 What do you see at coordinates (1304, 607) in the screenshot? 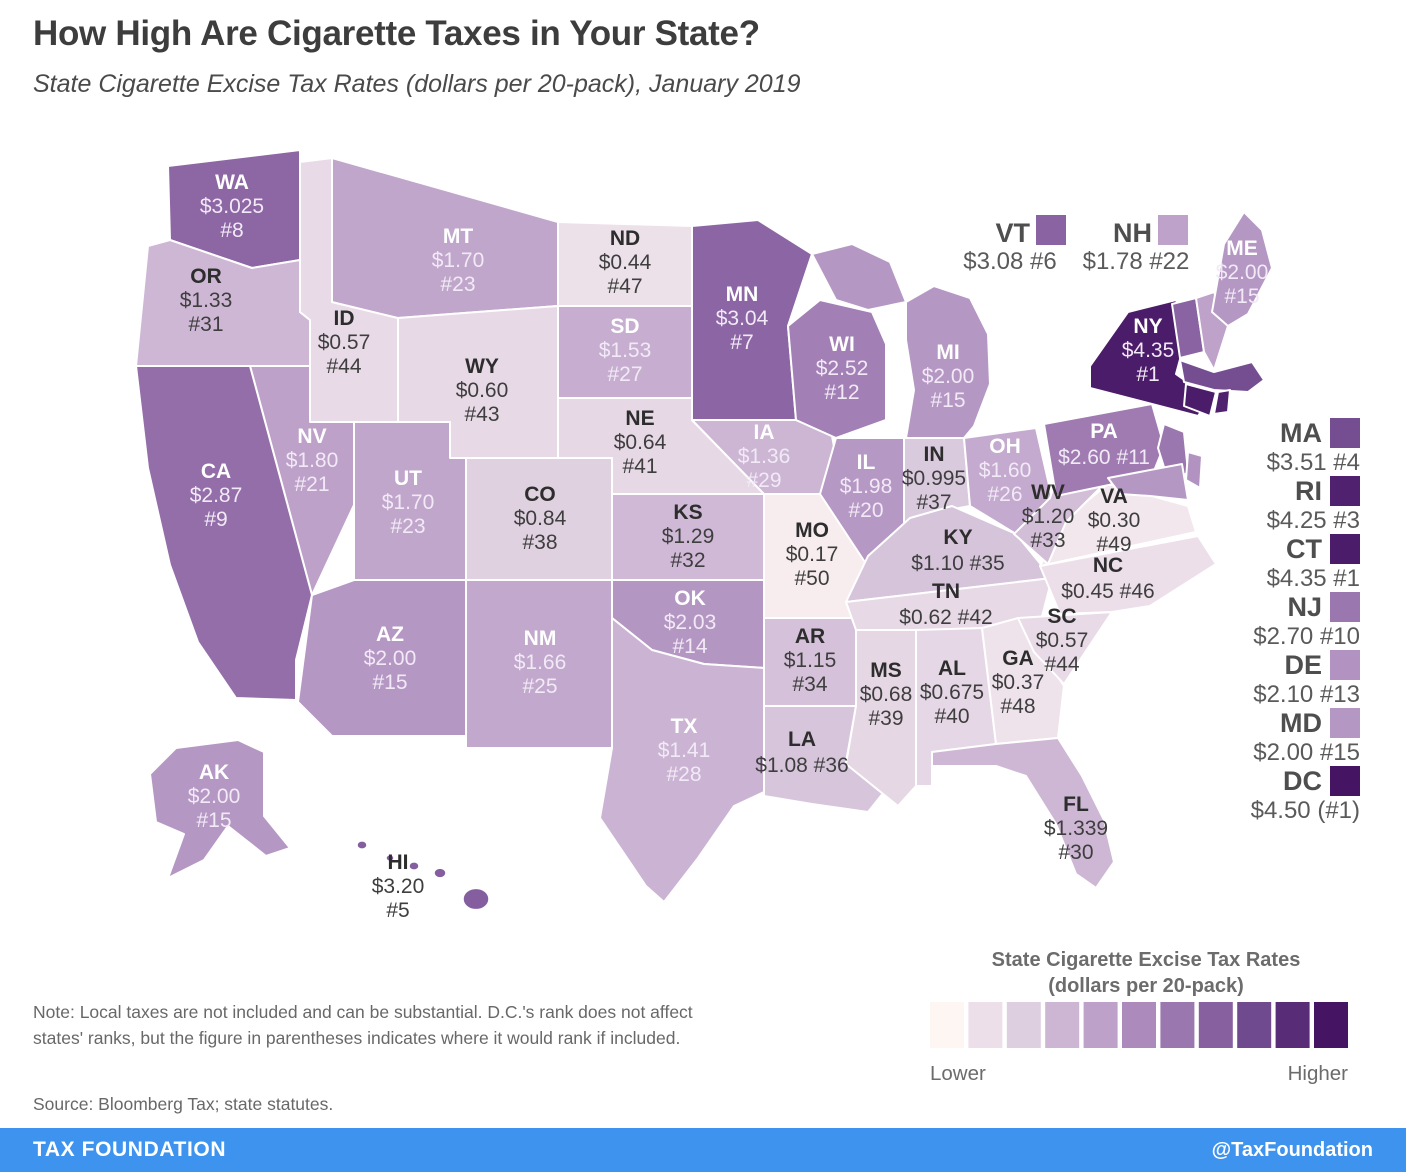
I see `side-label-abbr-NJ: NJ` at bounding box center [1304, 607].